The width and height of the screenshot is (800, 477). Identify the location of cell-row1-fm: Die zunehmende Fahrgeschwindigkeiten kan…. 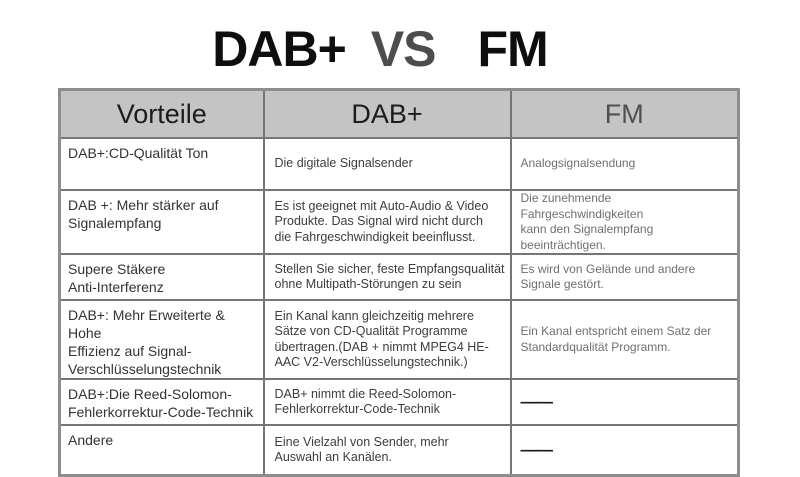
(624, 222).